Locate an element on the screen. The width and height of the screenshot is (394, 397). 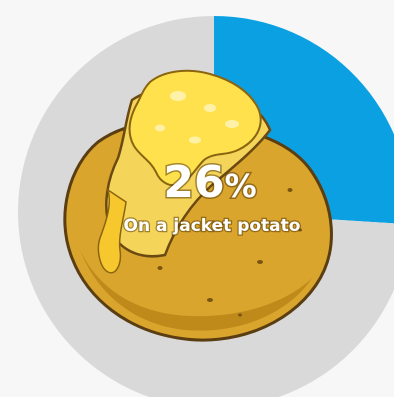
center-value-number: 26 is located at coordinates (193, 182).